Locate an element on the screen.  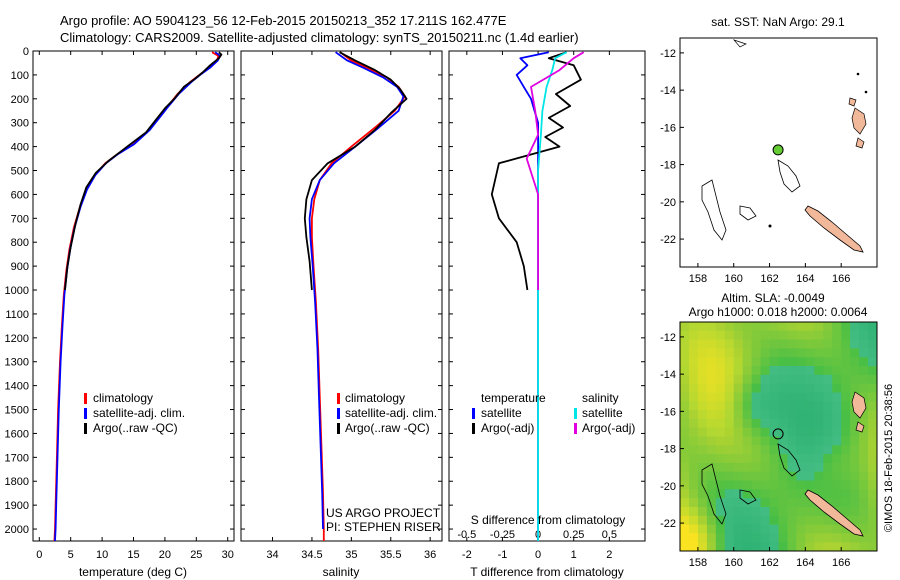
sla-heatmap-cells is located at coordinates (778, 436).